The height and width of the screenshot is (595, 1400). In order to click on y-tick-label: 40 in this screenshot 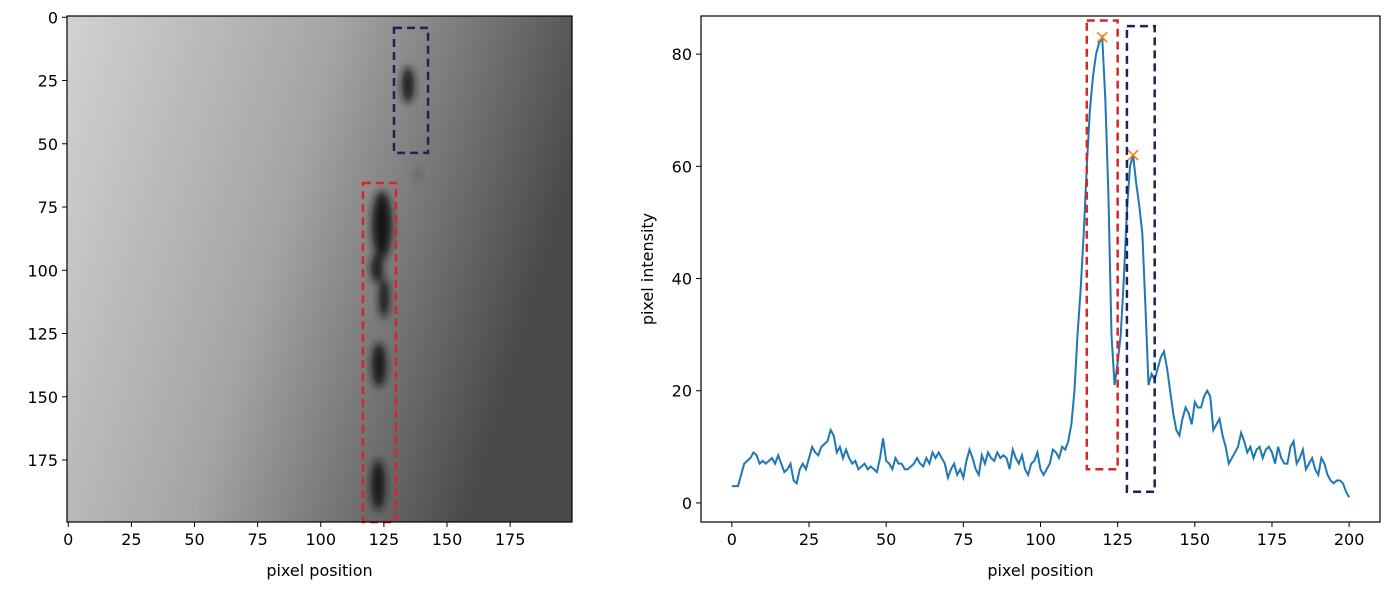, I will do `click(682, 279)`.